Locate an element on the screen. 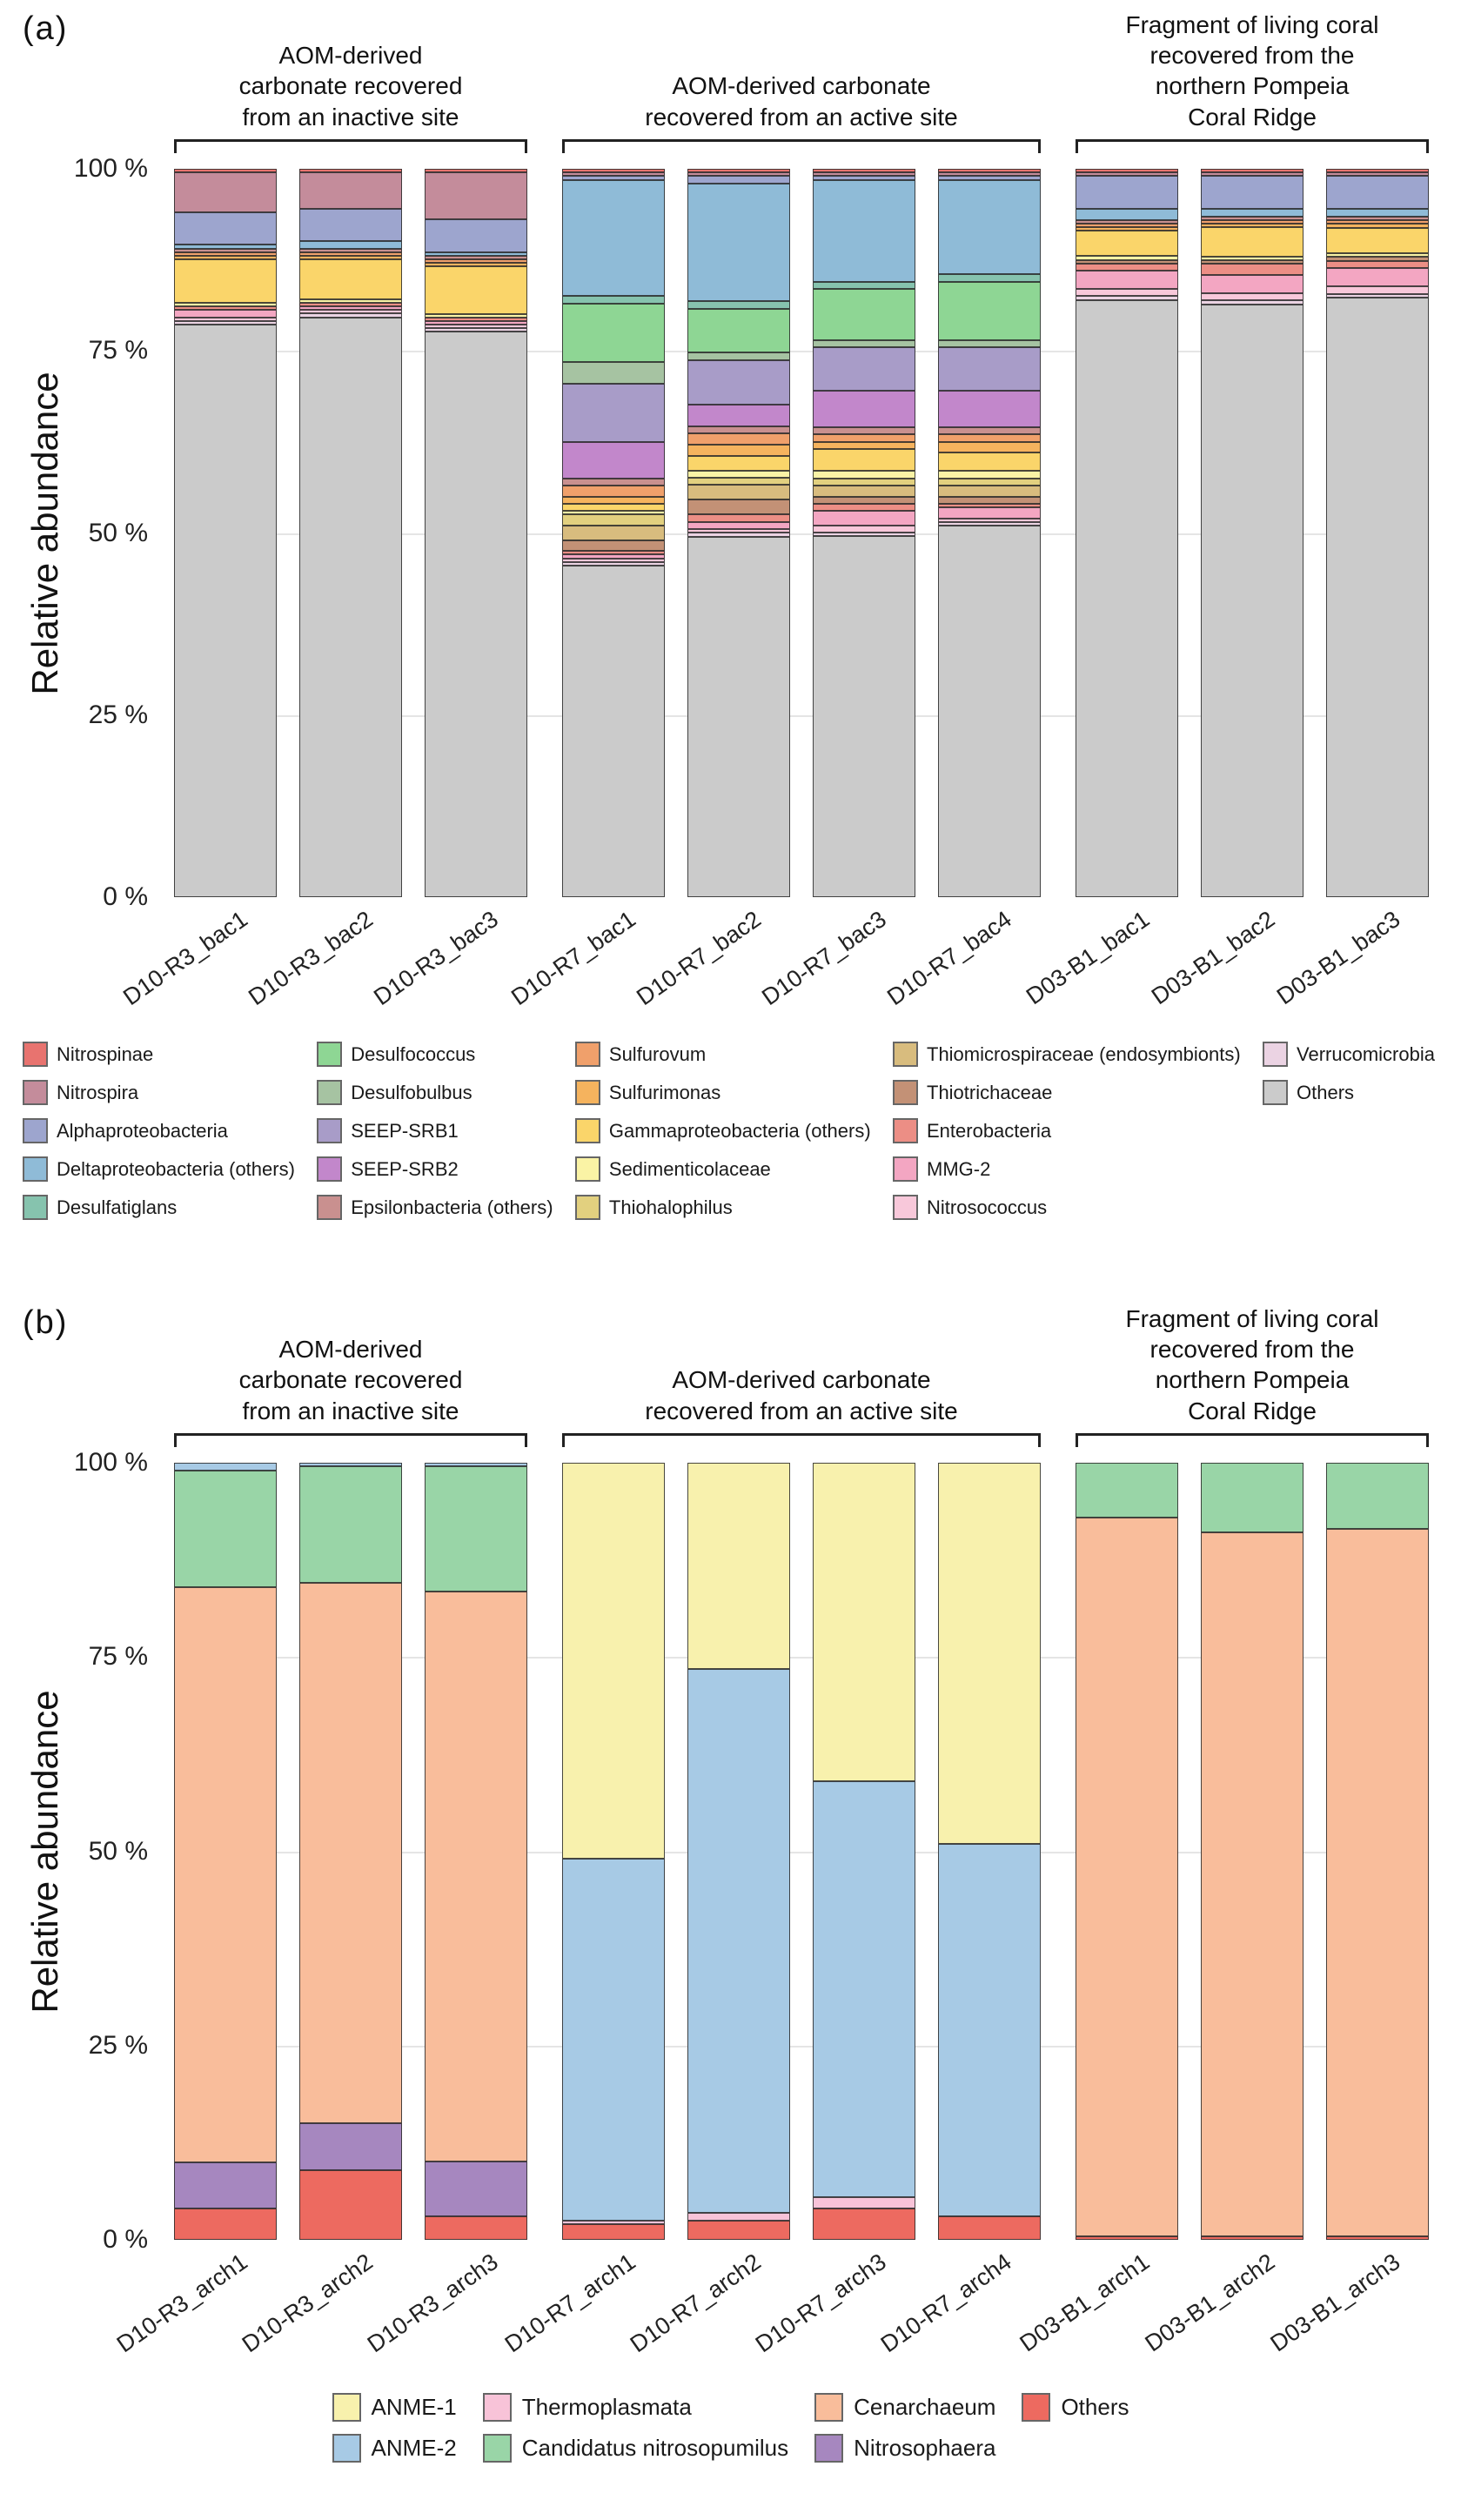  segment-Thiotrichaceae is located at coordinates (864, 500).